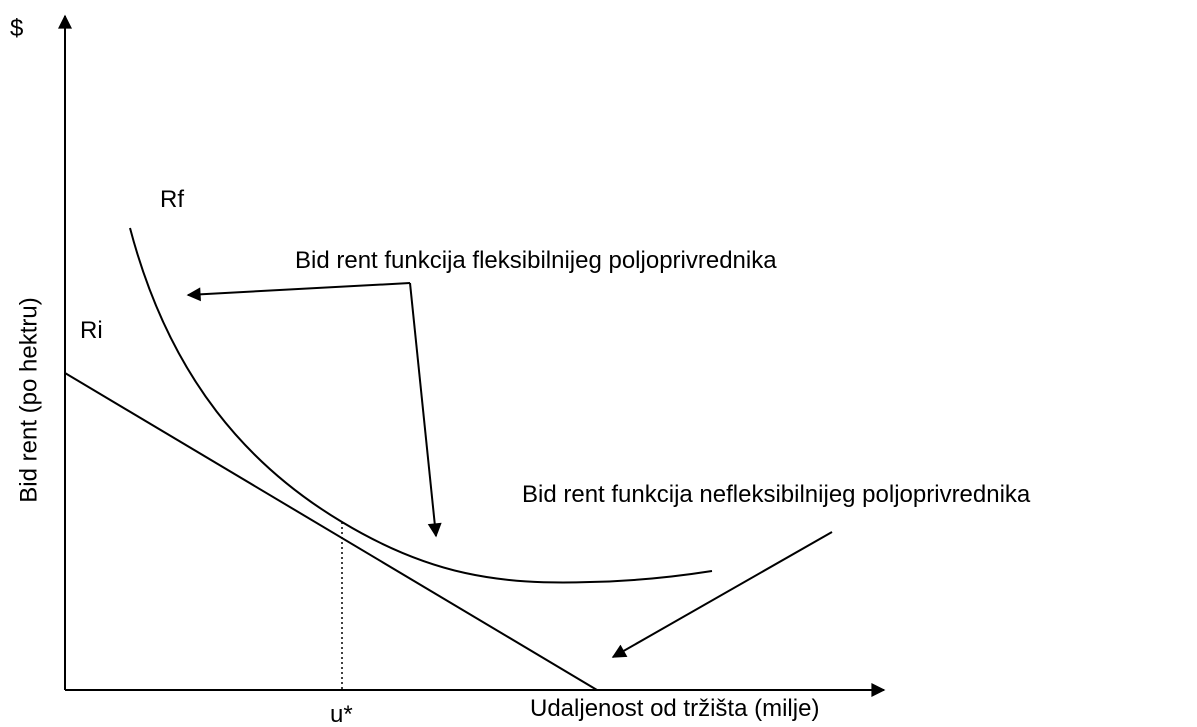 Image resolution: width=1197 pixels, height=727 pixels. What do you see at coordinates (91, 330) in the screenshot?
I see `curve-label: Ri` at bounding box center [91, 330].